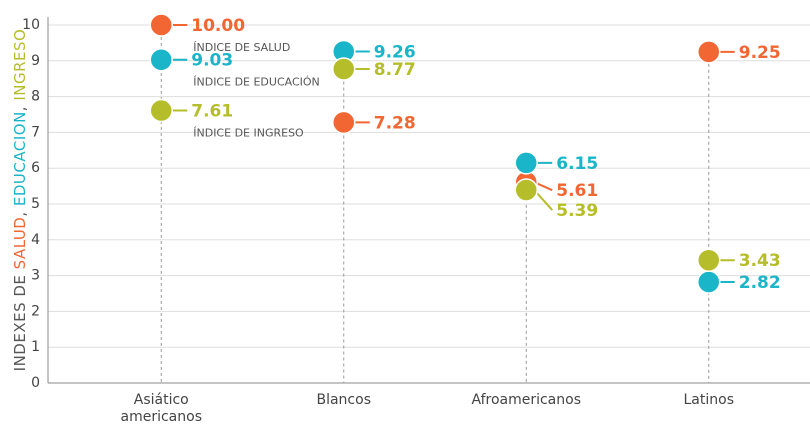 This screenshot has width=810, height=436. What do you see at coordinates (395, 123) in the screenshot?
I see `value-label: 7.28` at bounding box center [395, 123].